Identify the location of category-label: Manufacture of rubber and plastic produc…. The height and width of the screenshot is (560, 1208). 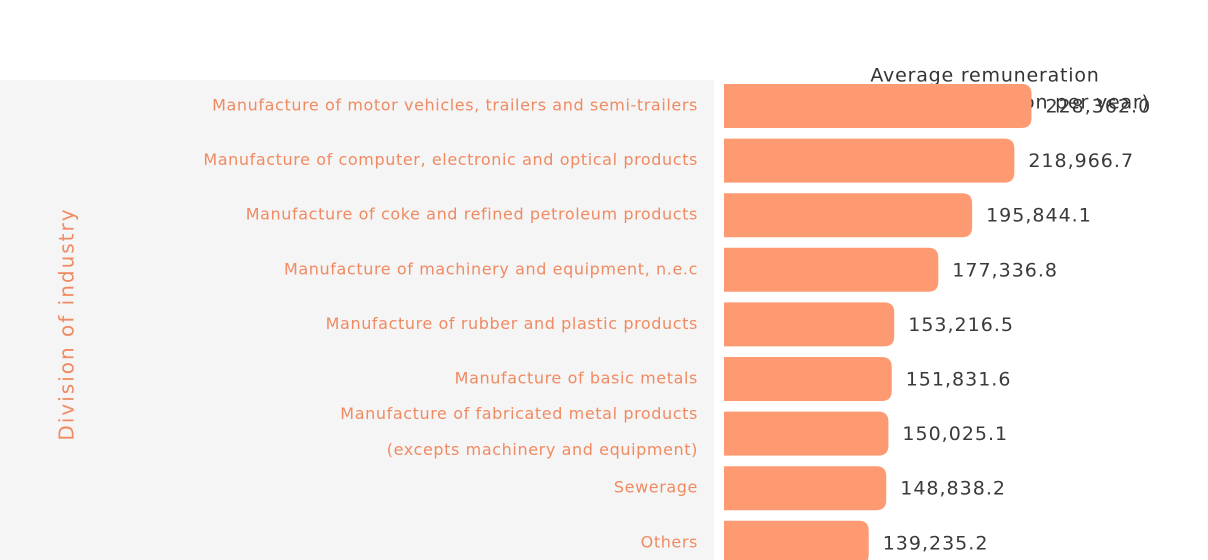
(512, 323).